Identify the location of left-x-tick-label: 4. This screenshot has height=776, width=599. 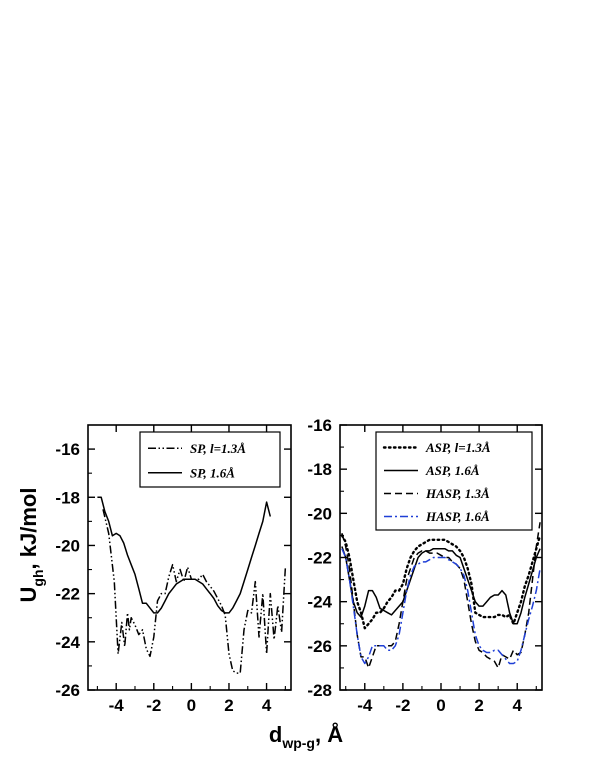
(267, 705).